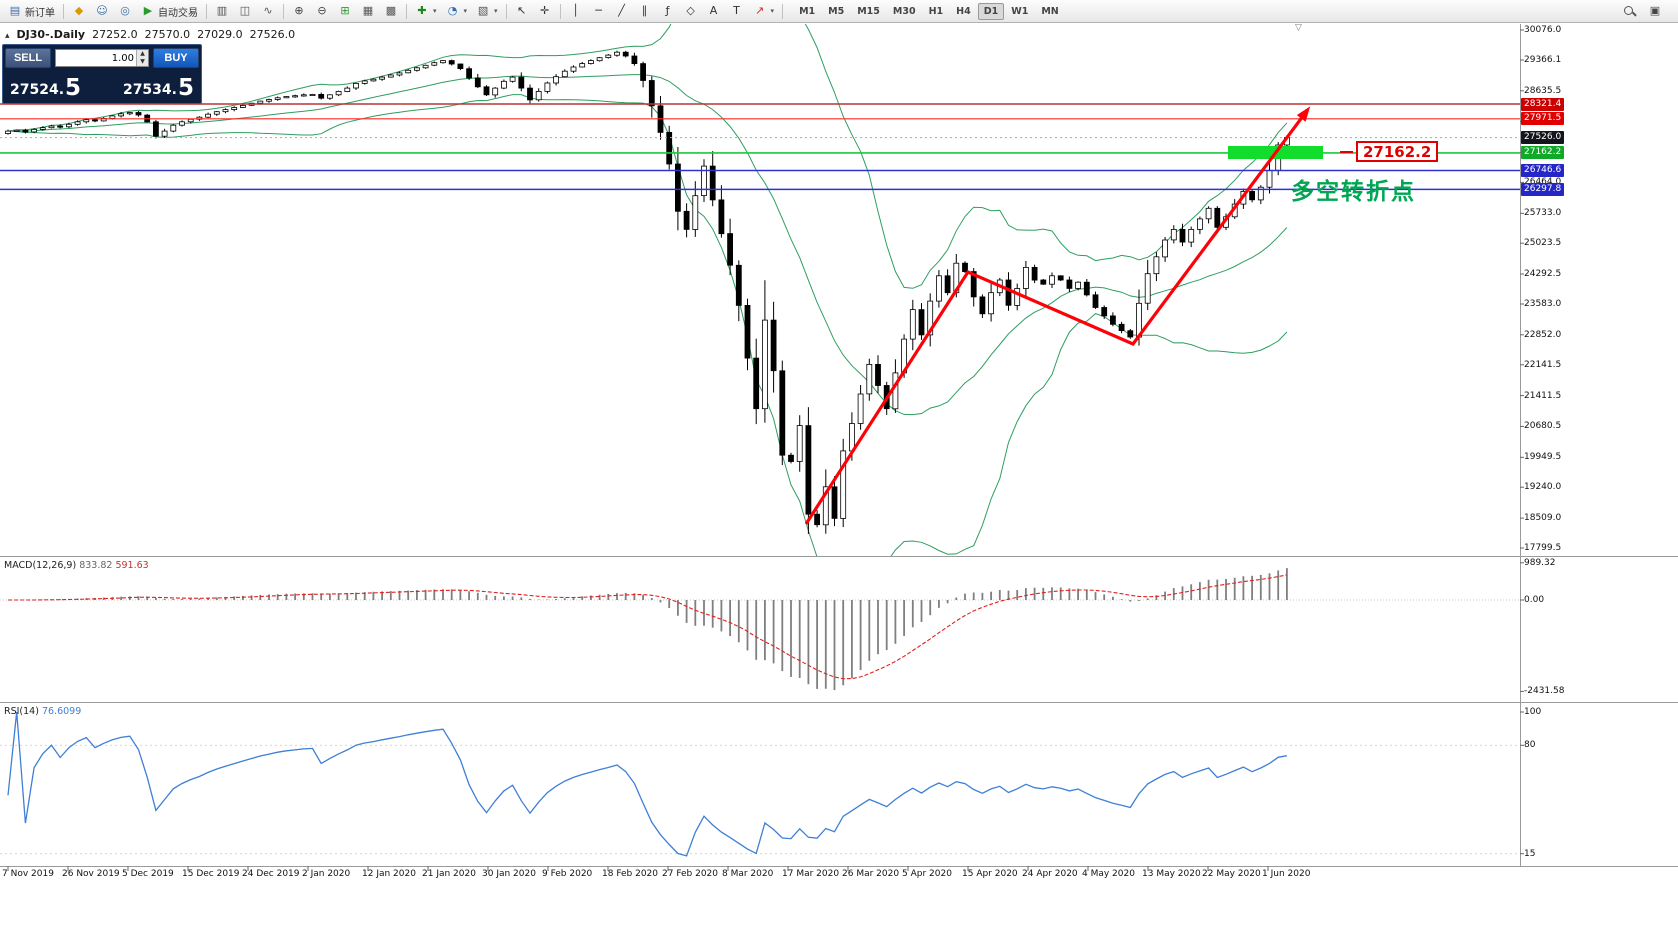 Image resolution: width=1678 pixels, height=943 pixels. I want to click on tile-windows-button: ⊞, so click(345, 11).